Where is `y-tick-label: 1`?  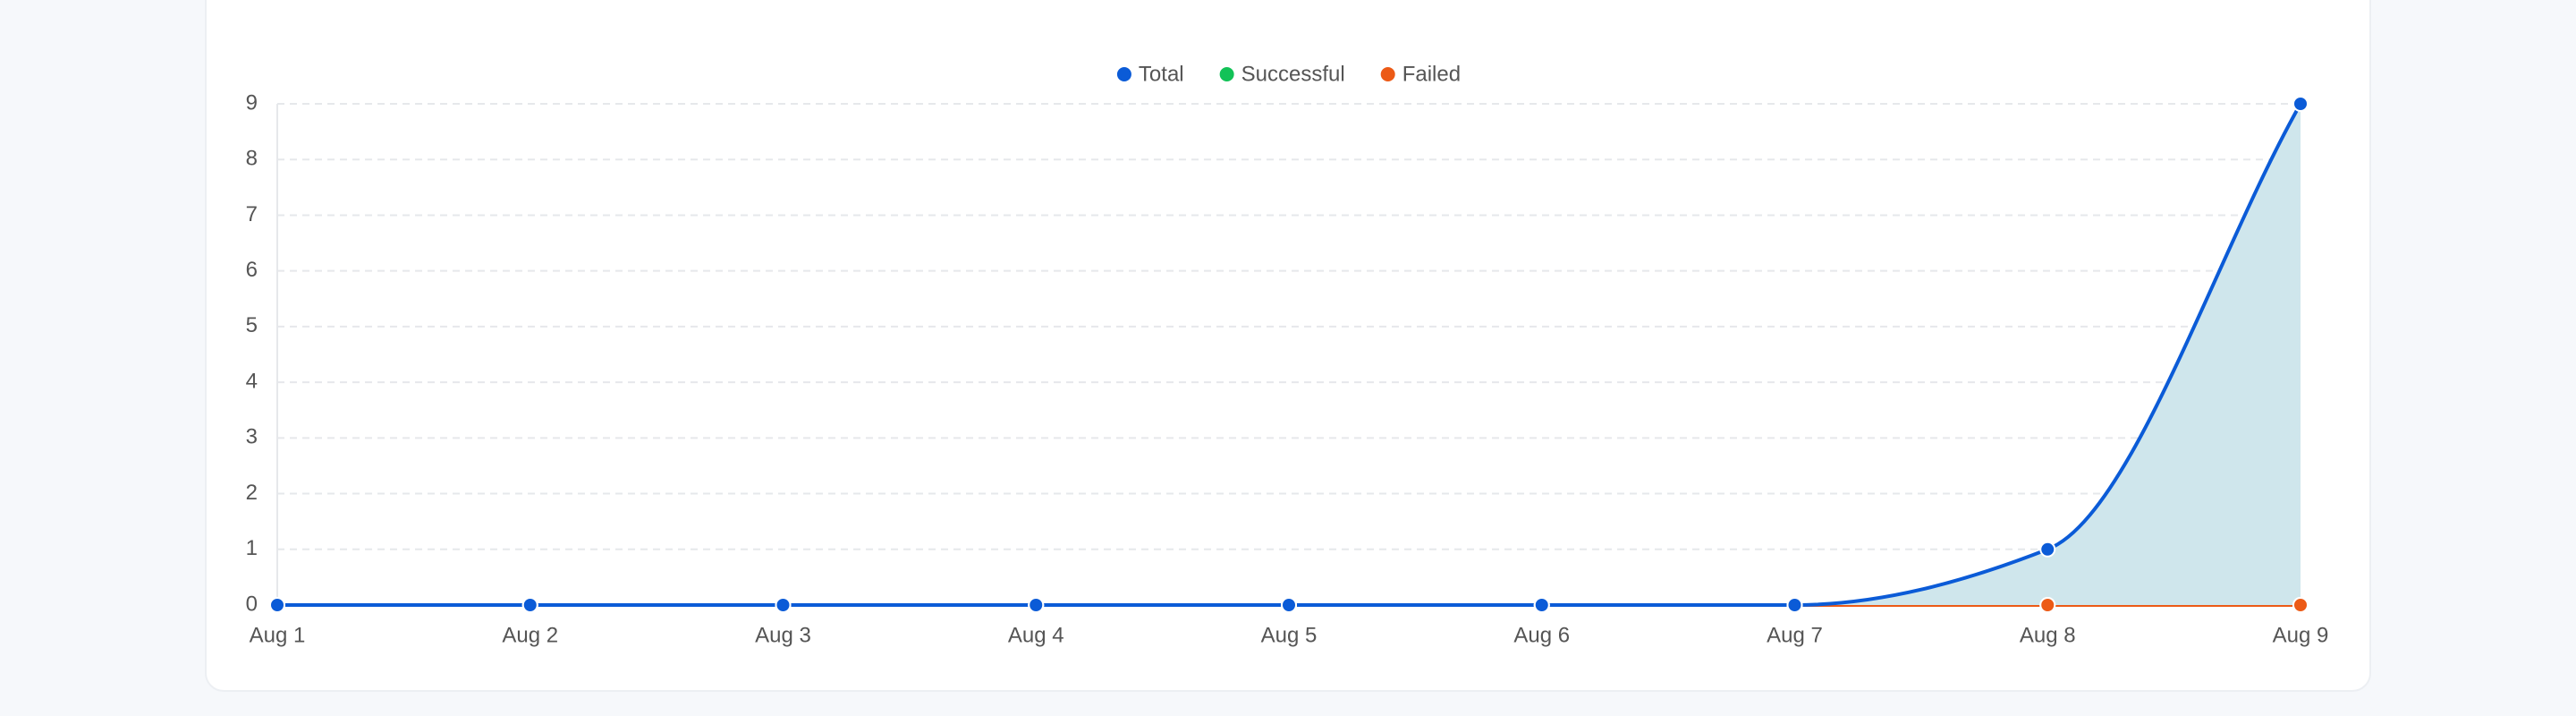
y-tick-label: 1 is located at coordinates (252, 548).